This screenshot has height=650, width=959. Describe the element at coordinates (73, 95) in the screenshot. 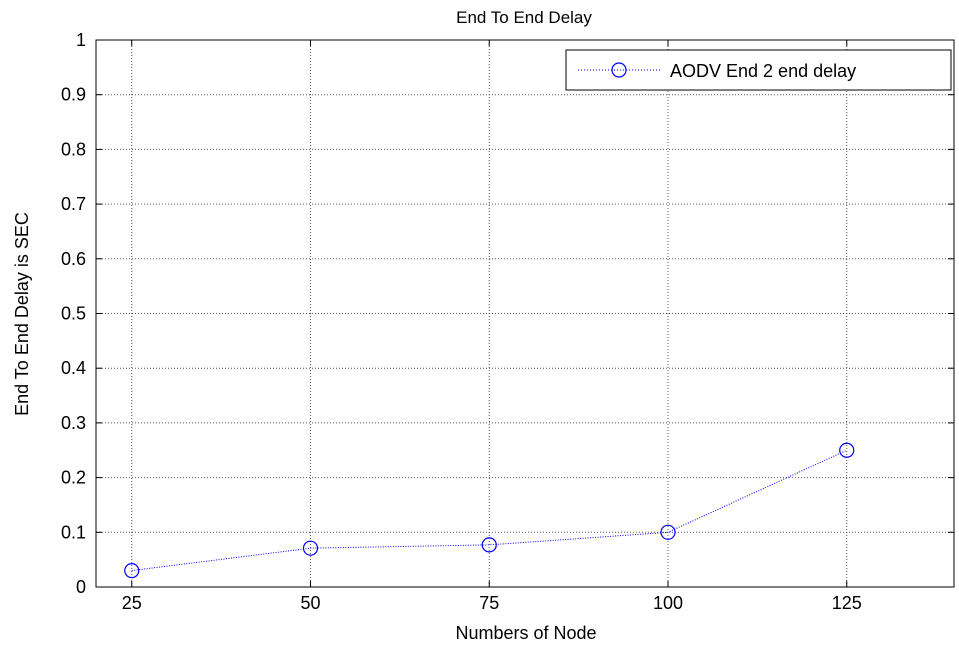

I see `y-tick-label: 0.9` at that location.